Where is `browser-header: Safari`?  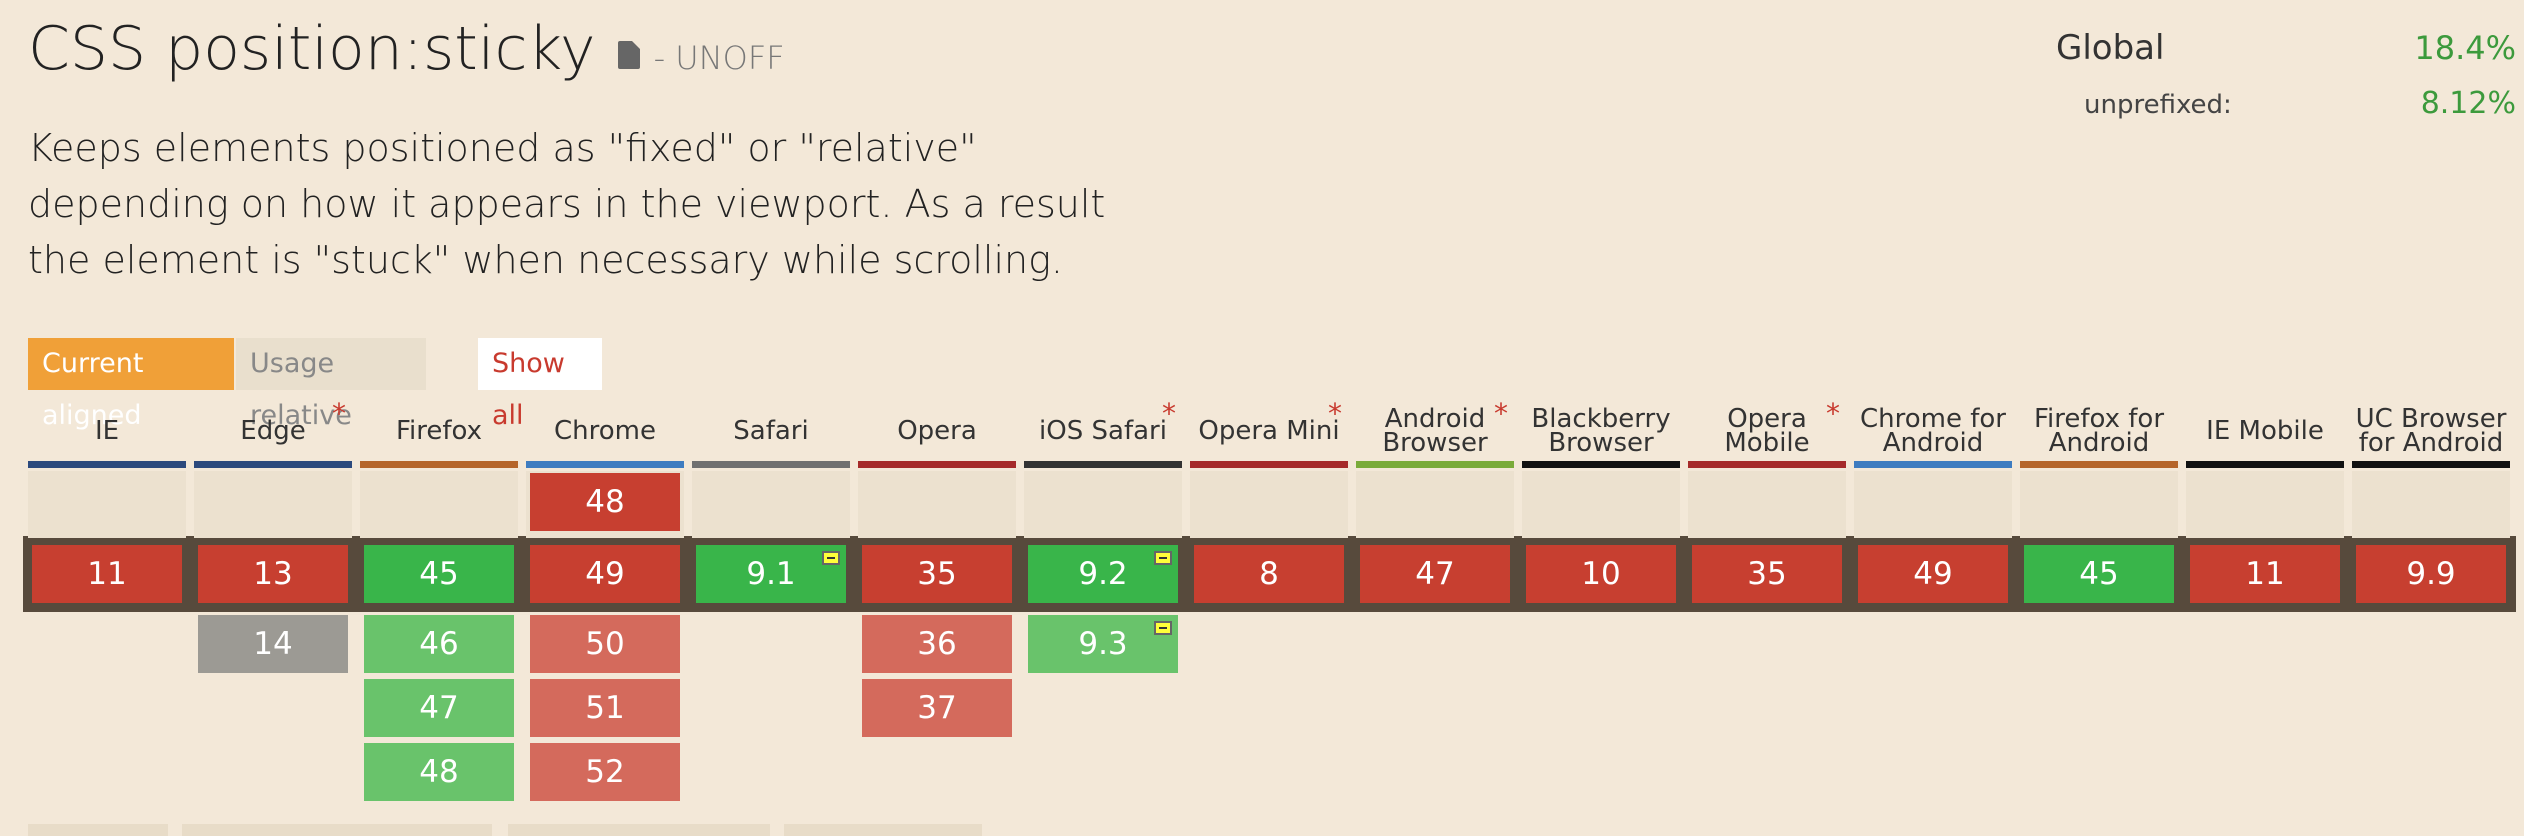
browser-header: Safari is located at coordinates (771, 431).